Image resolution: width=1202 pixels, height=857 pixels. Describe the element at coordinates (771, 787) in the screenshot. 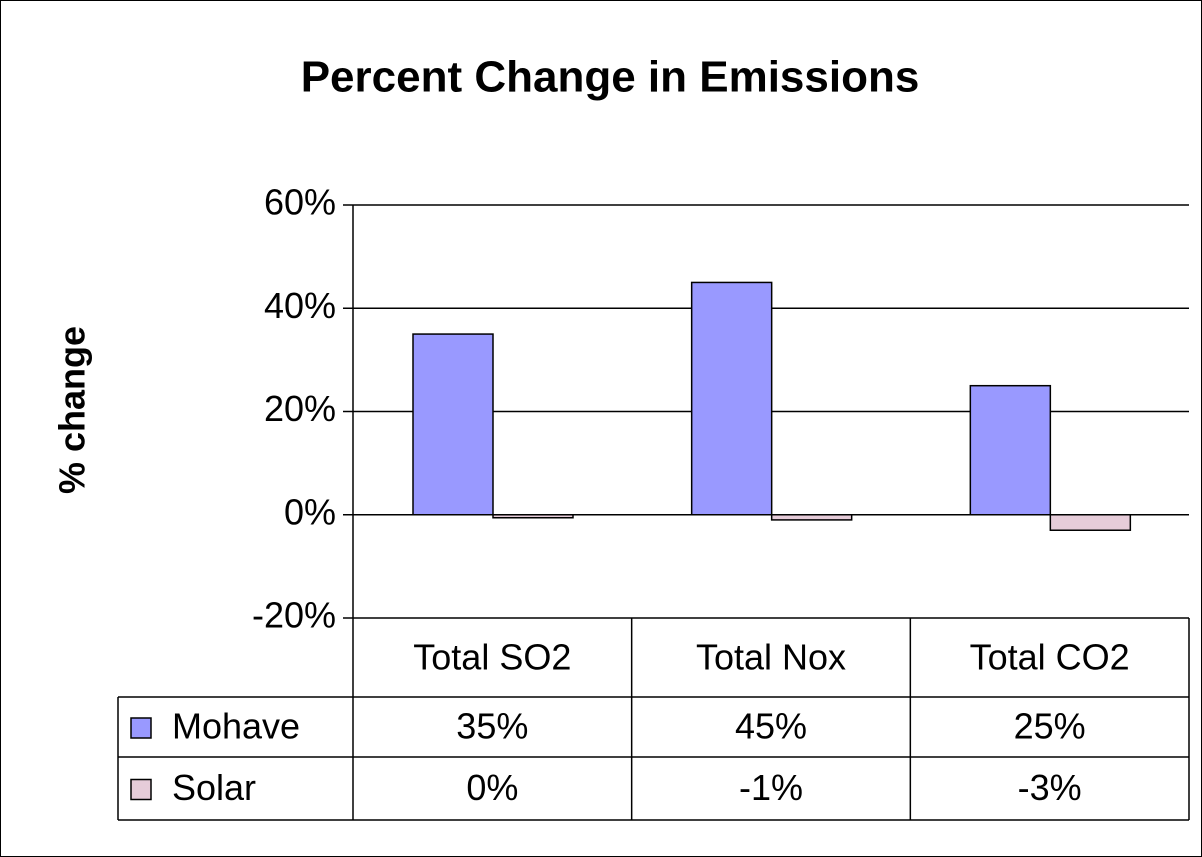

I see `table-cell: -1%` at that location.